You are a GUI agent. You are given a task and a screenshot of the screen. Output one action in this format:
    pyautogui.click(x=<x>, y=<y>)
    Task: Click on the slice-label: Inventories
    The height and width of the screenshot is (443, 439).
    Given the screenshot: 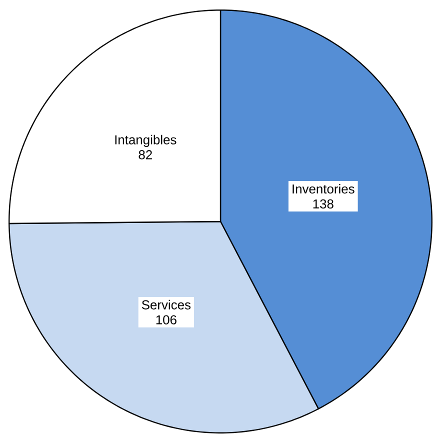 What is the action you would take?
    pyautogui.click(x=323, y=189)
    